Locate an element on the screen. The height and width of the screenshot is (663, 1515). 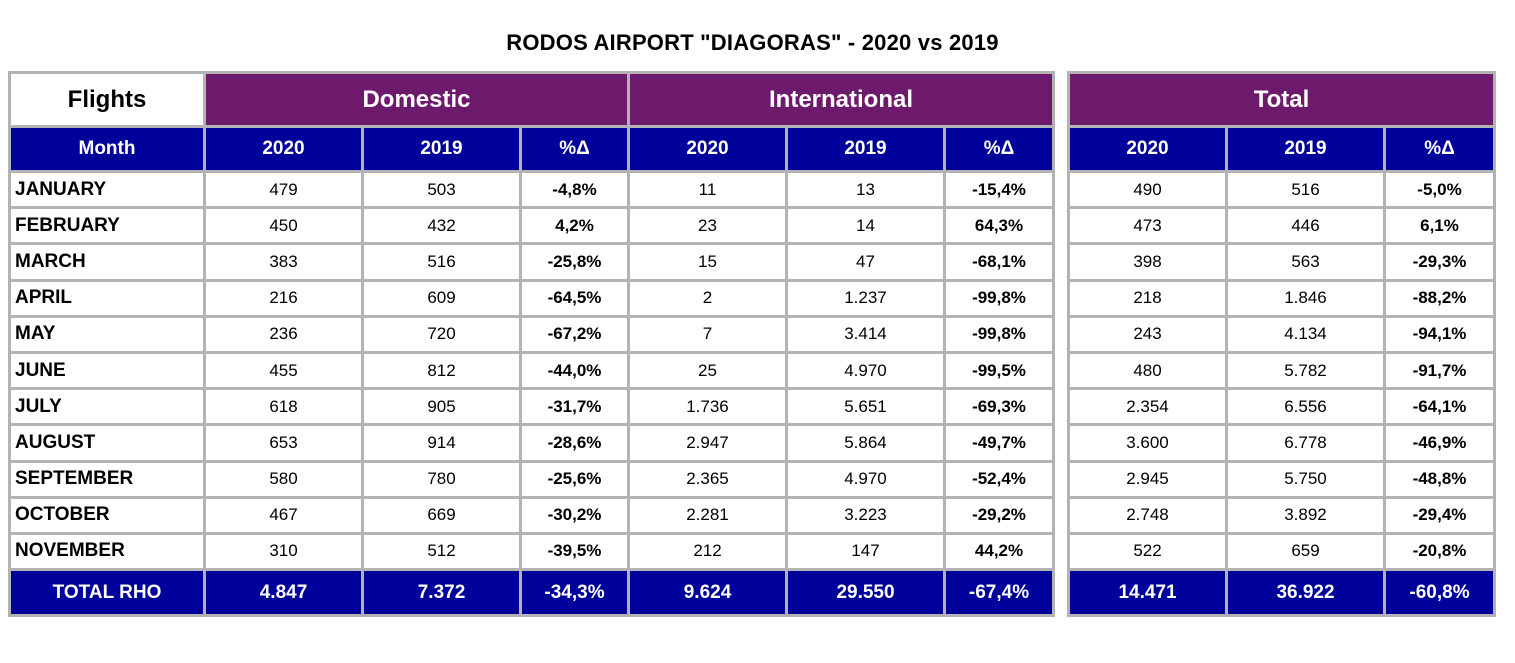
table-row: NOVEMBER 310 512 -39,5% 212 147 44,2% is located at coordinates (533, 553).